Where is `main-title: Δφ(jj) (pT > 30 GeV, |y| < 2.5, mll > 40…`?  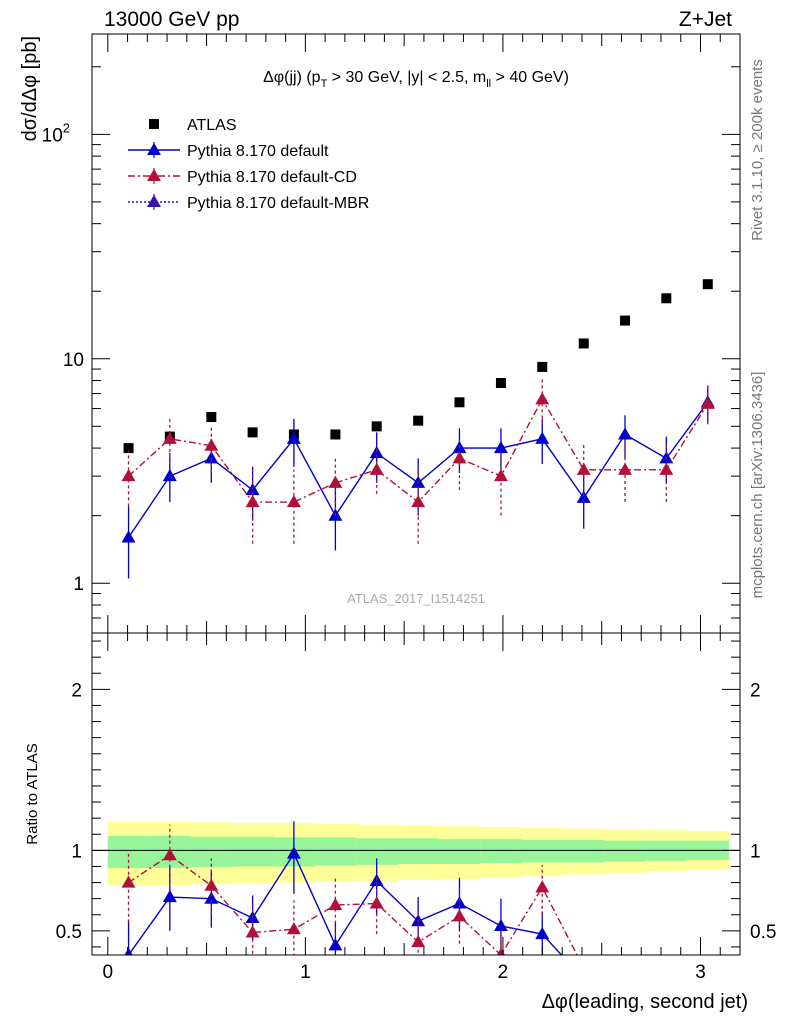 main-title: Δφ(jj) (pT > 30 GeV, |y| < 2.5, mll > 40… is located at coordinates (416, 79).